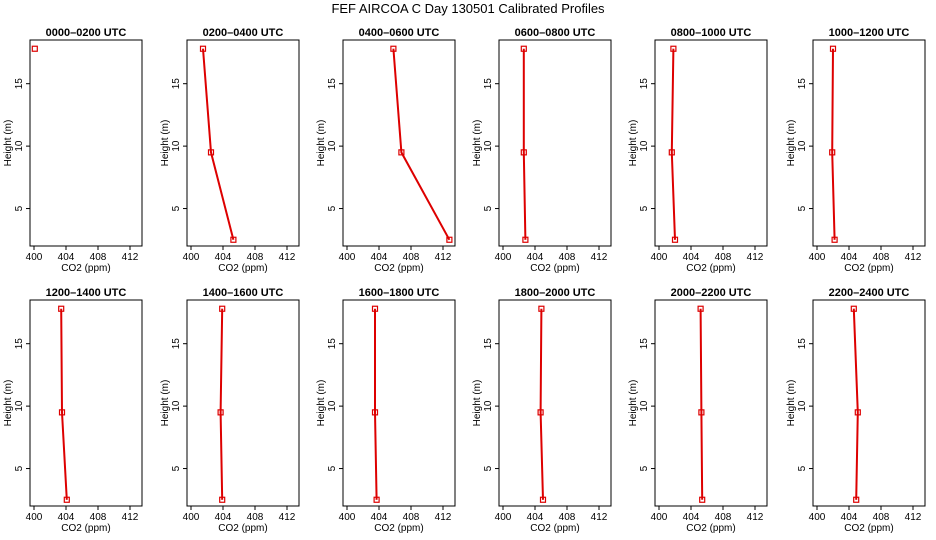  I want to click on panel-12-profile-line, so click(855, 404).